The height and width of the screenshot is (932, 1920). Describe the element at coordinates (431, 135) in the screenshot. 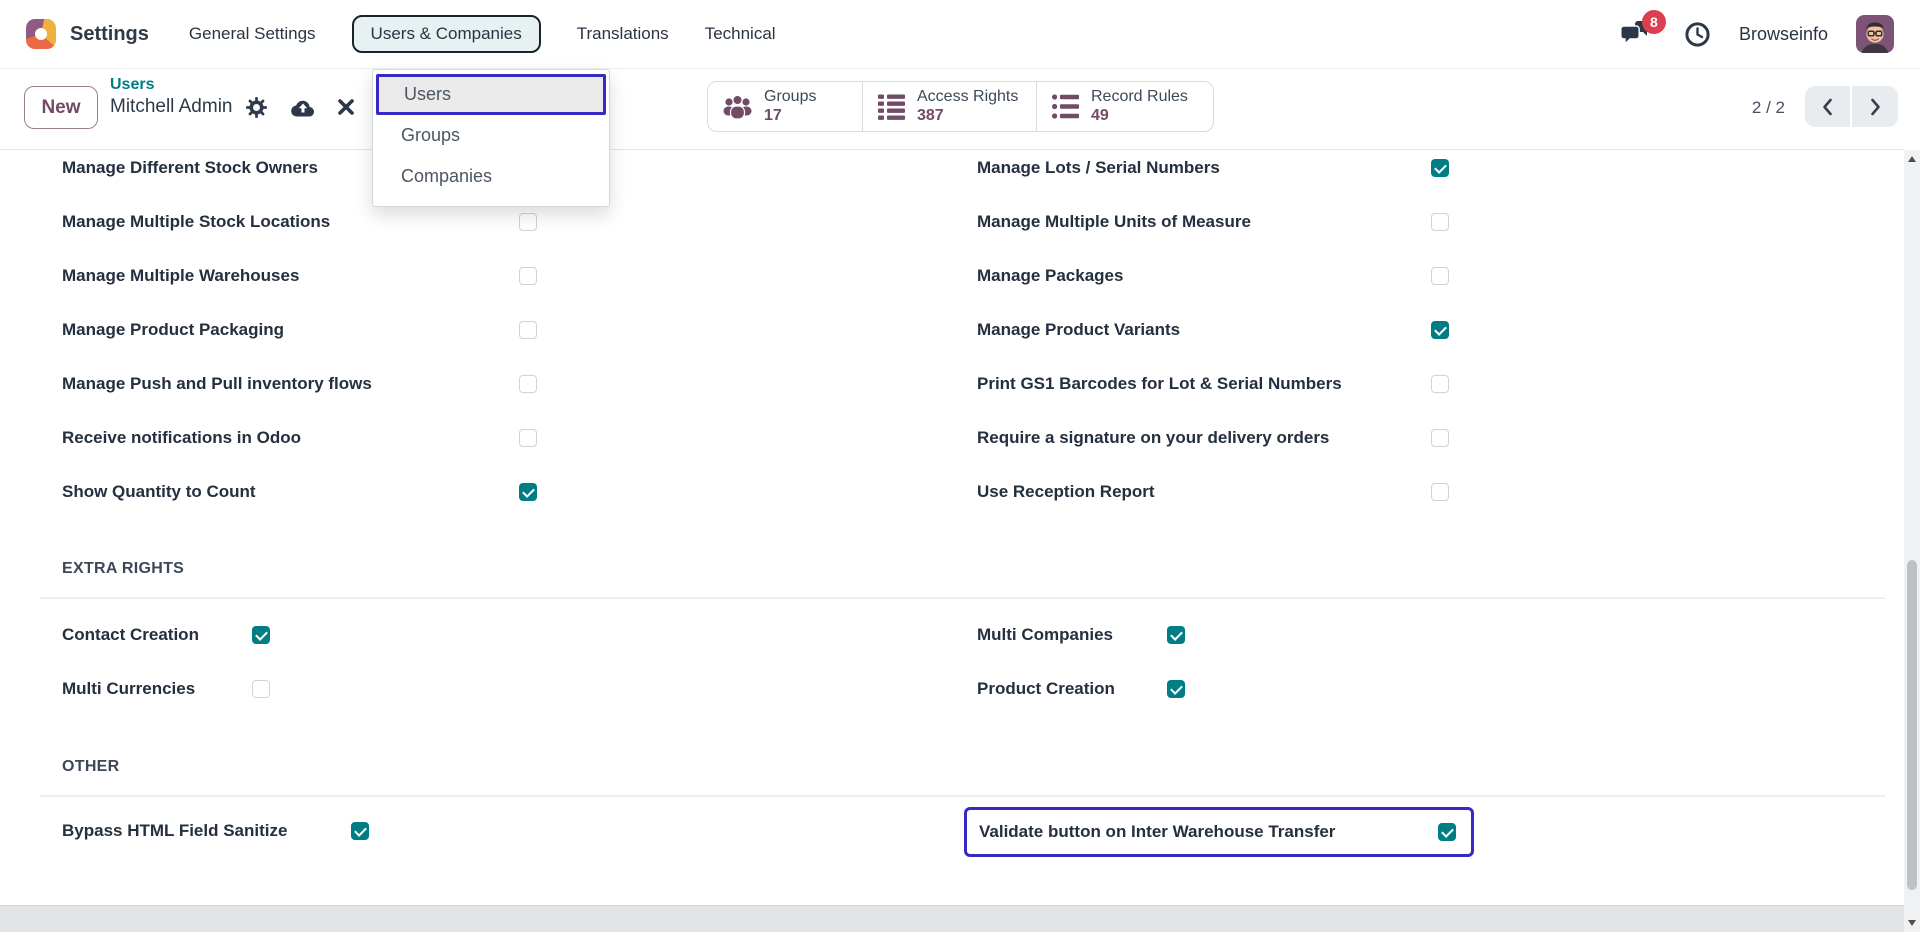

I see `dropdown-item-groups: Groups` at that location.